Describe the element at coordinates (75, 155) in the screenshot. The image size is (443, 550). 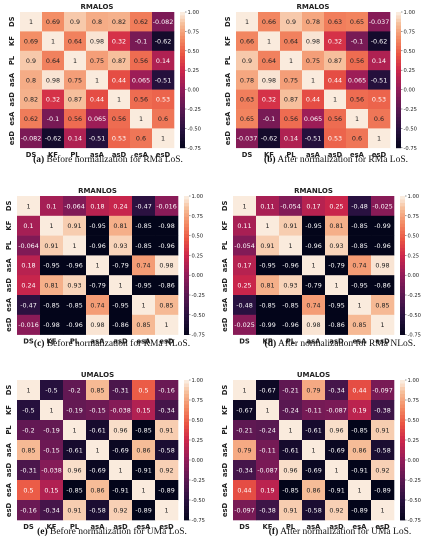
I see `x-tick-label: PL` at that location.